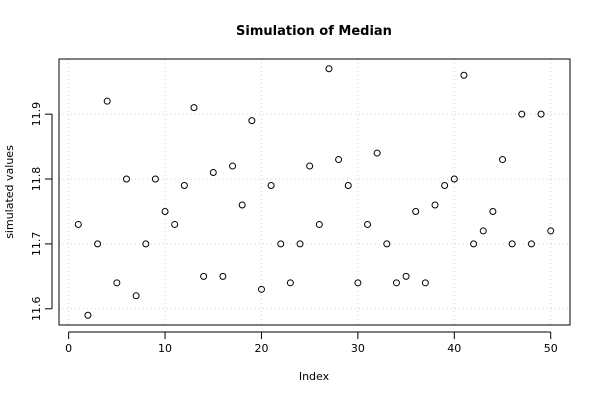 The height and width of the screenshot is (400, 599). What do you see at coordinates (36, 179) in the screenshot?
I see `y-tick-label: 11.8` at bounding box center [36, 179].